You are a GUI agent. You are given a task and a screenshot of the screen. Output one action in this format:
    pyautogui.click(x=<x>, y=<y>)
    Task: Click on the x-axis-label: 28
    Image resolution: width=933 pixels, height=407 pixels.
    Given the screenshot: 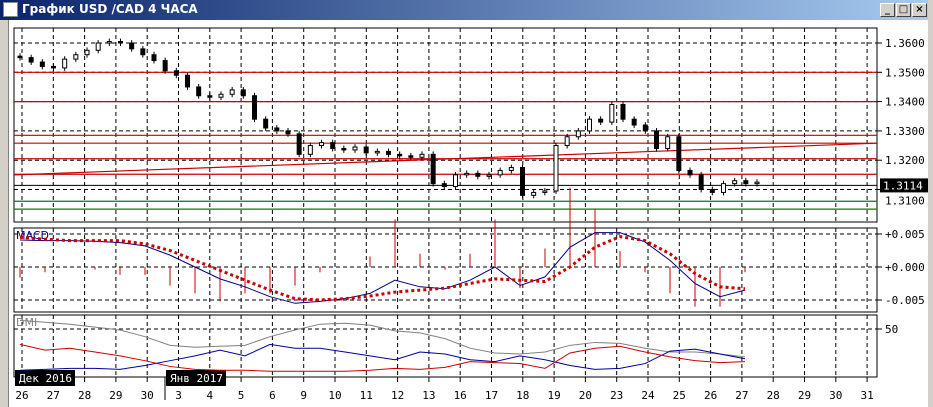 What is the action you would take?
    pyautogui.click(x=773, y=395)
    